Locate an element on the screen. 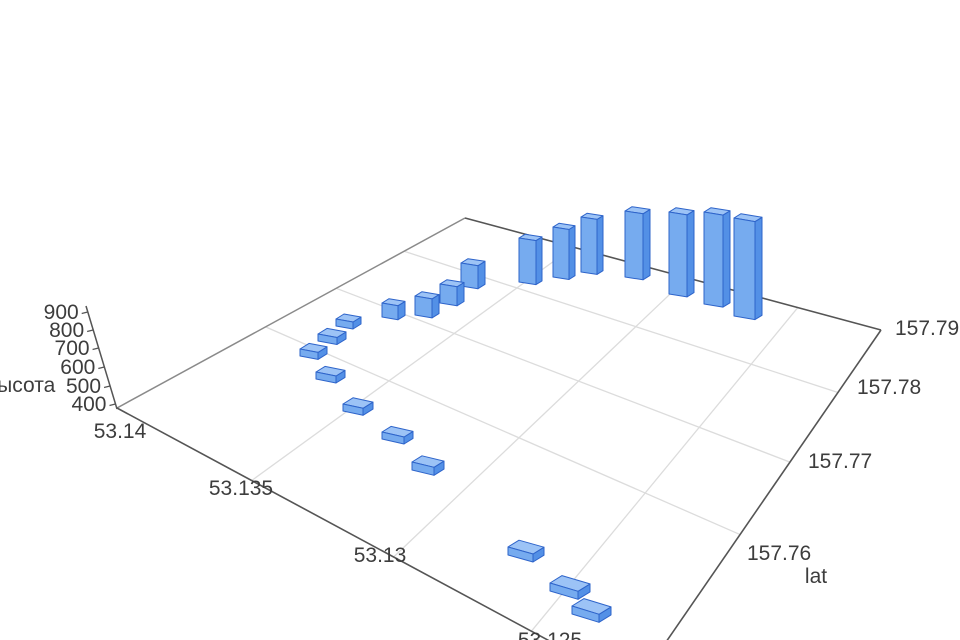 This screenshot has width=960, height=640. lon-axis-title: lat is located at coordinates (816, 576).